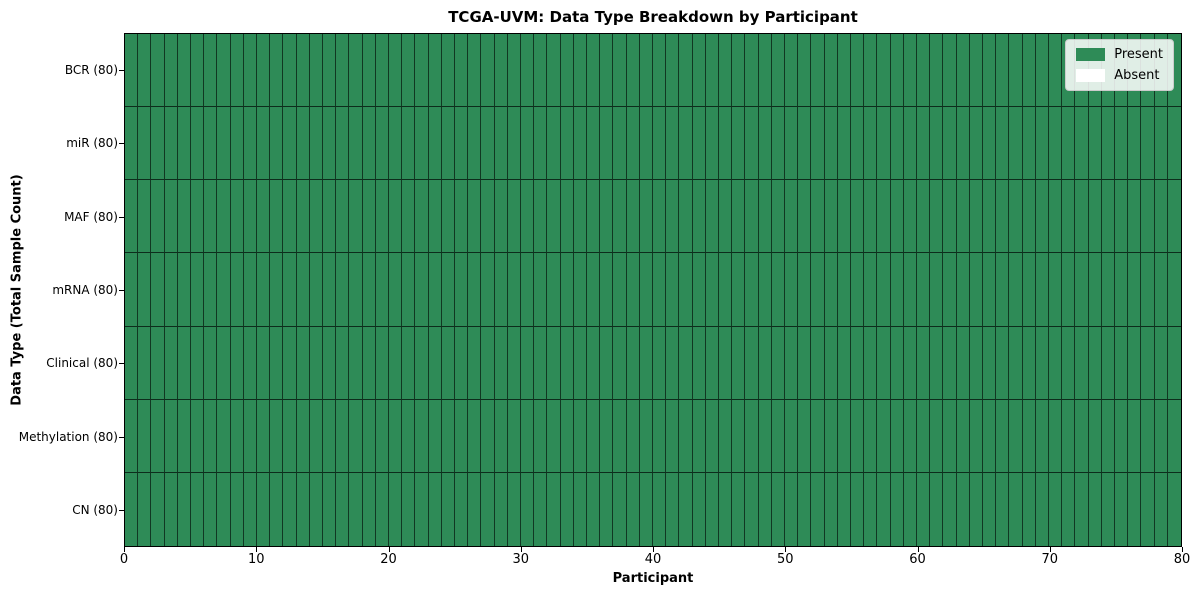 This screenshot has width=1200, height=600. What do you see at coordinates (388, 559) in the screenshot?
I see `x-tick-label: 20` at bounding box center [388, 559].